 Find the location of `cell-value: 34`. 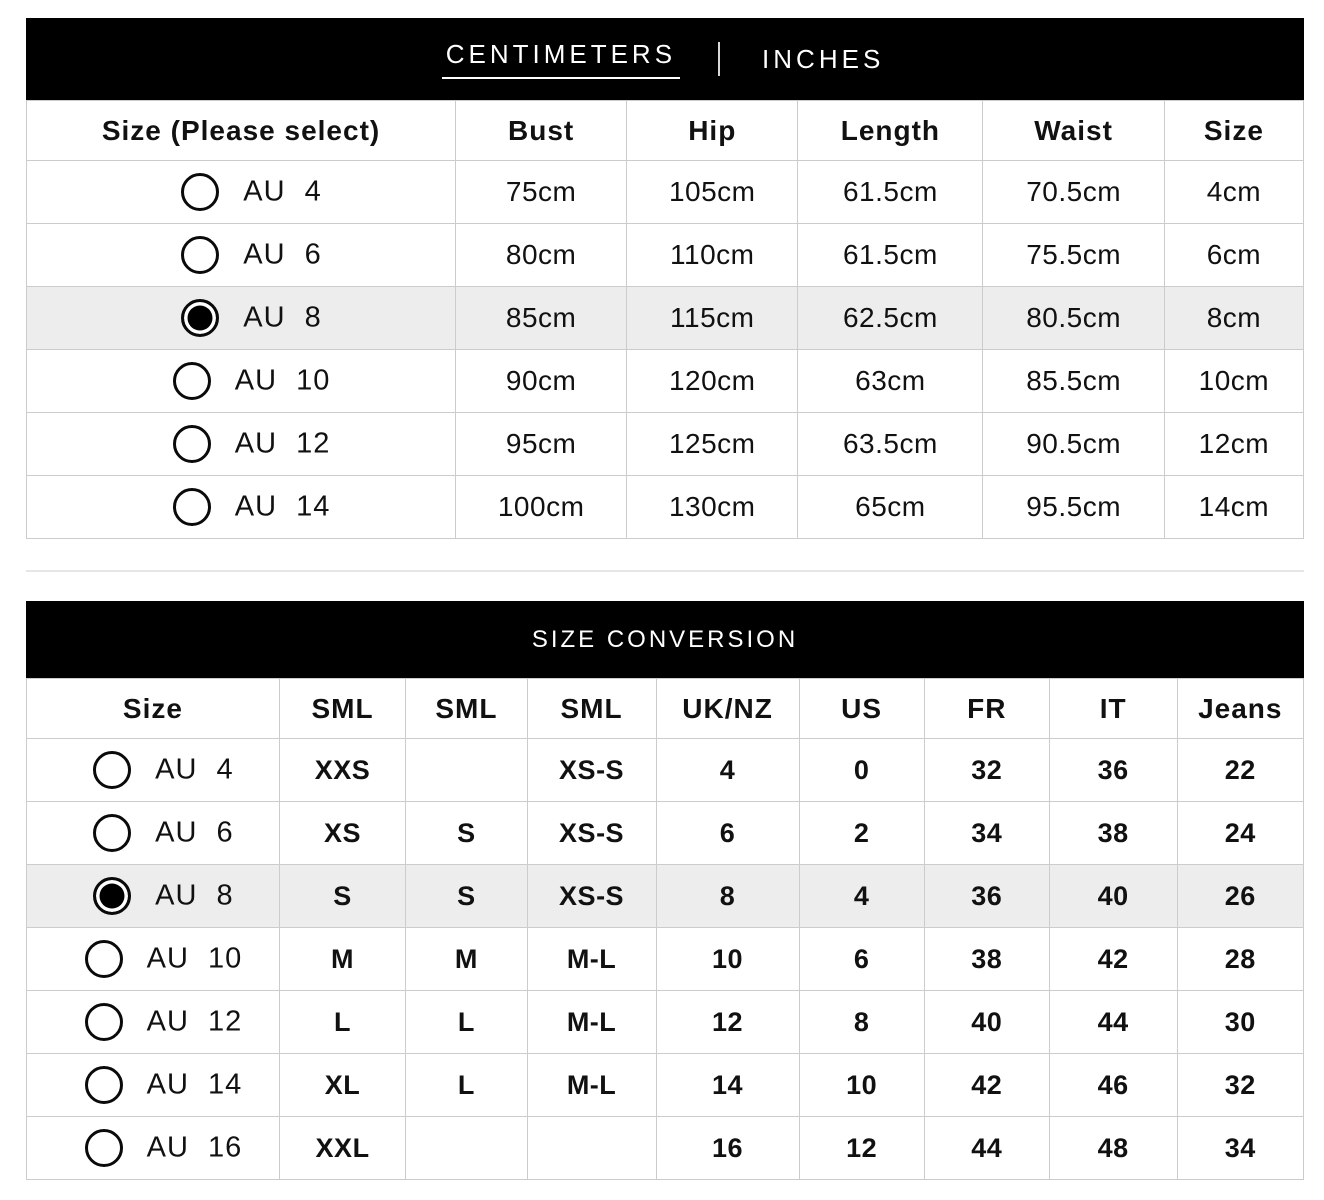

cell-value: 34 is located at coordinates (1240, 1148).